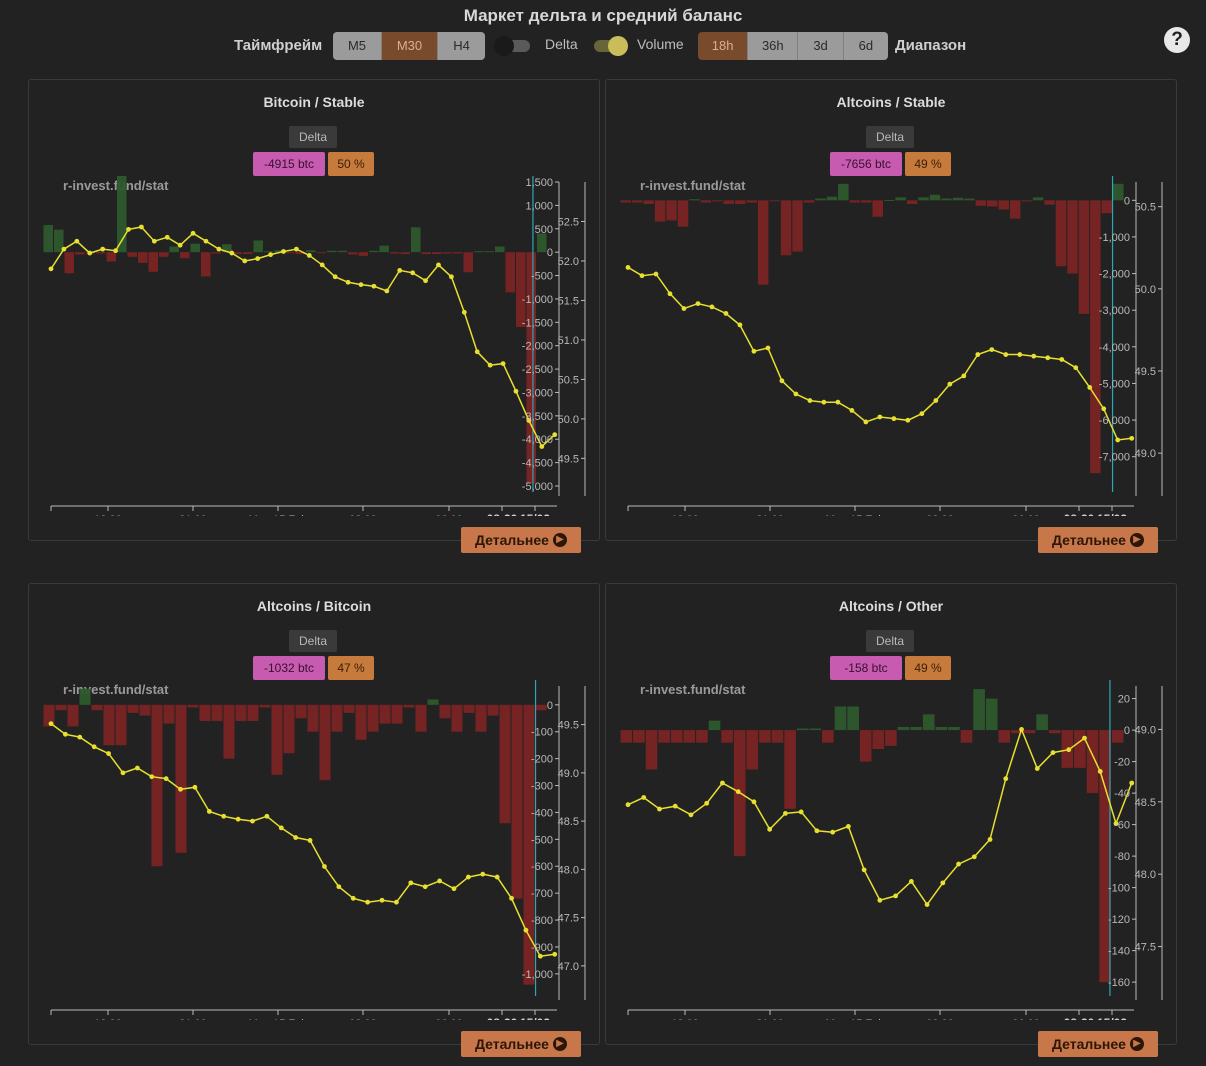 This screenshot has width=1206, height=1066. I want to click on delta-tick-label: -1,000, so click(1114, 238).